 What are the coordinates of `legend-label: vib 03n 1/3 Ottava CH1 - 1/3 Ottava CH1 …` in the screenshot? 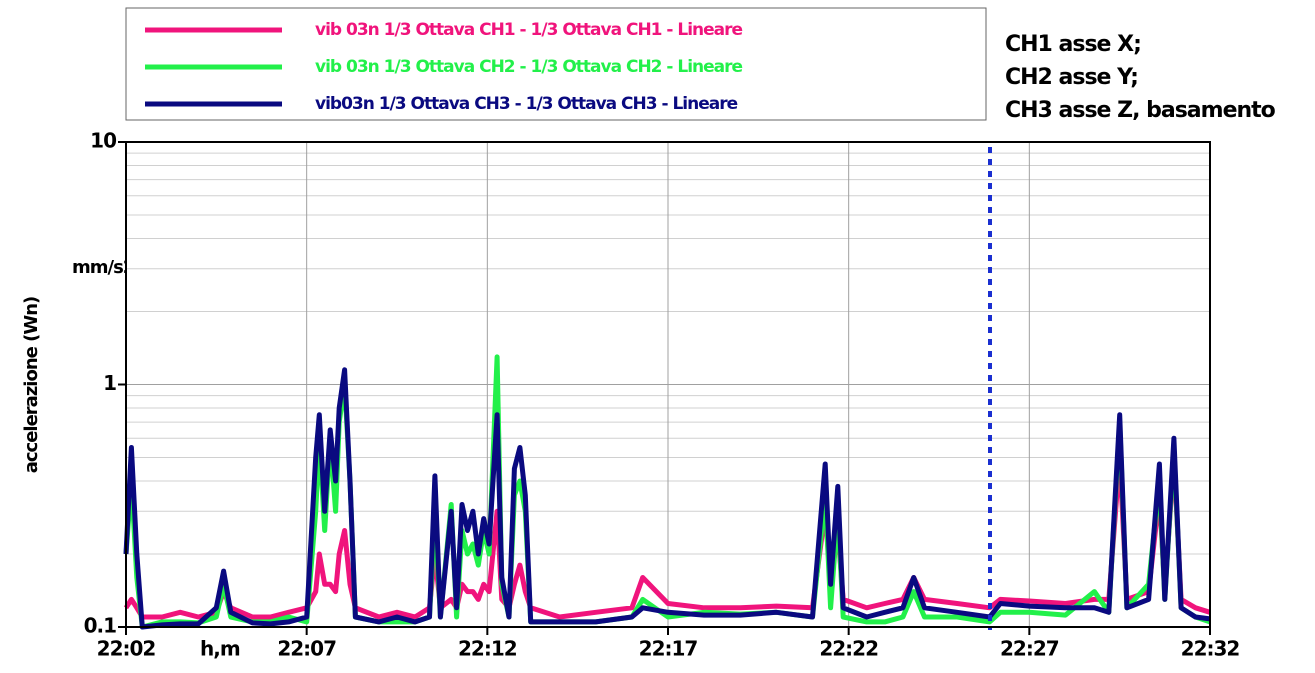 It's located at (529, 30).